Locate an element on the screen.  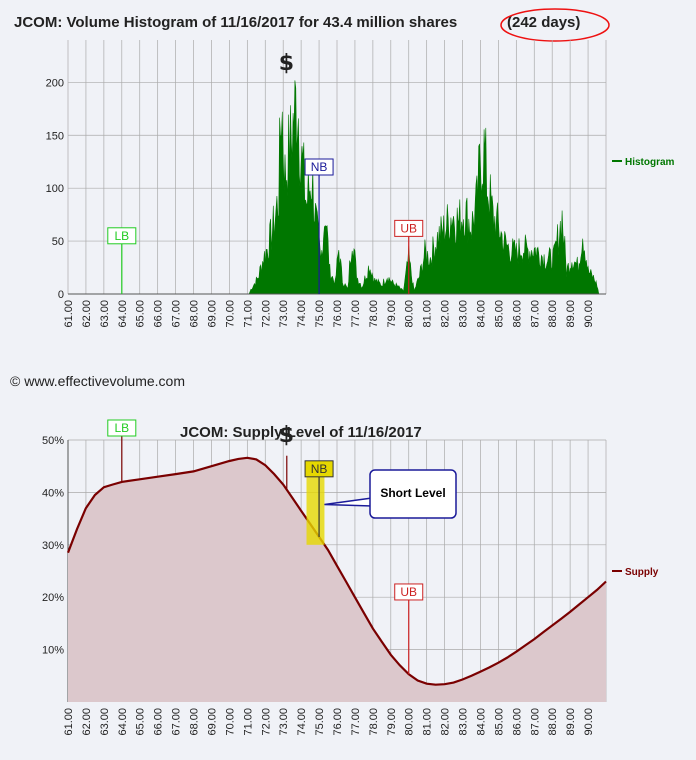
histogram-x-tick-label: 74.00 is located at coordinates (302, 314).